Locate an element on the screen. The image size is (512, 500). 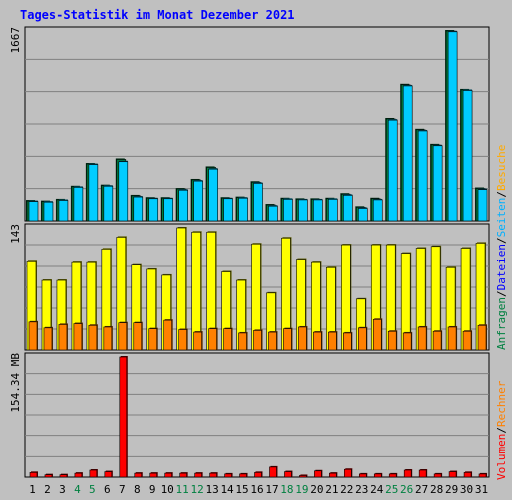
day-label: 16 is located at coordinates (256, 489).